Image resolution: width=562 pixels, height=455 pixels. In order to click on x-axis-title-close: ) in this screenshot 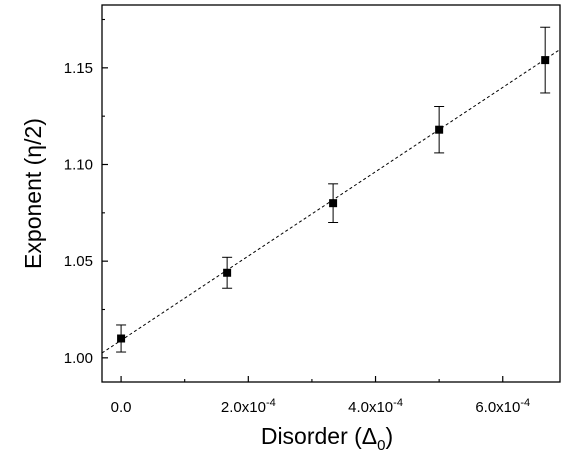, I will do `click(390, 436)`.